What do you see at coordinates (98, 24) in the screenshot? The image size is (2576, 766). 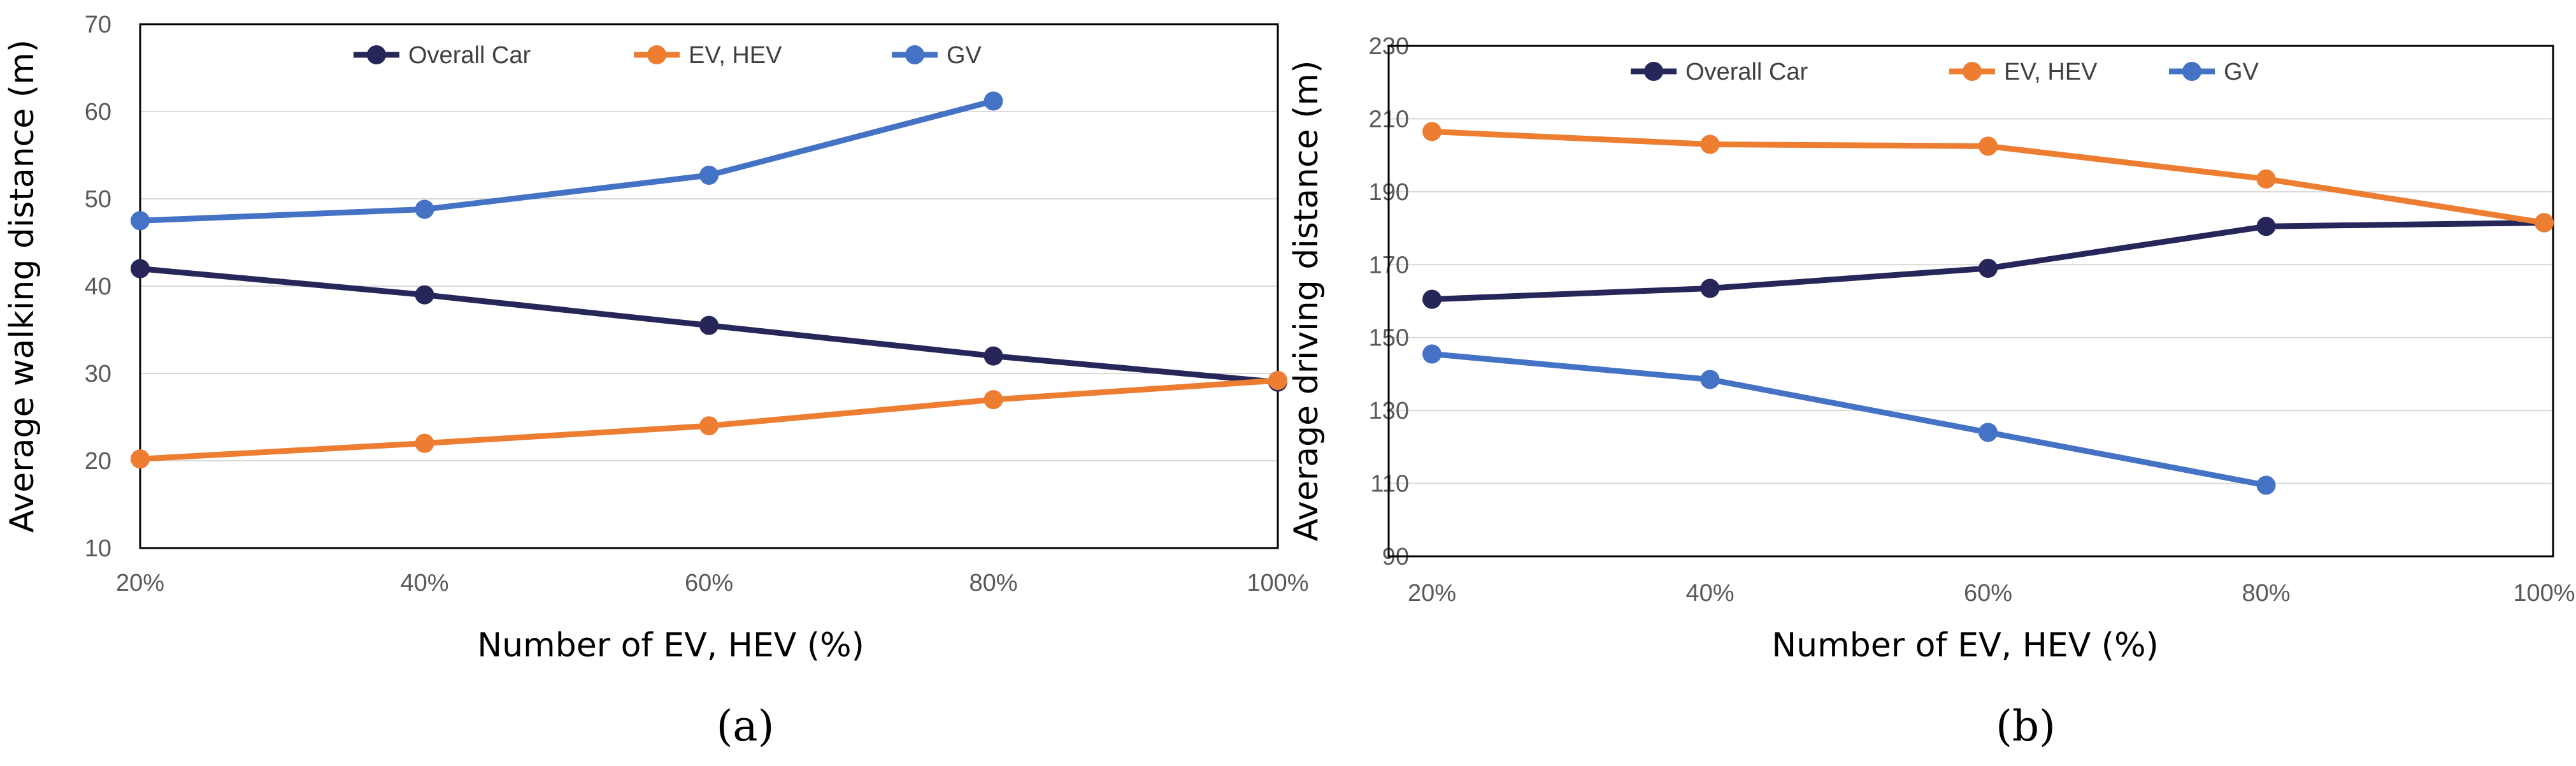 I see `y-tick-label: 70` at bounding box center [98, 24].